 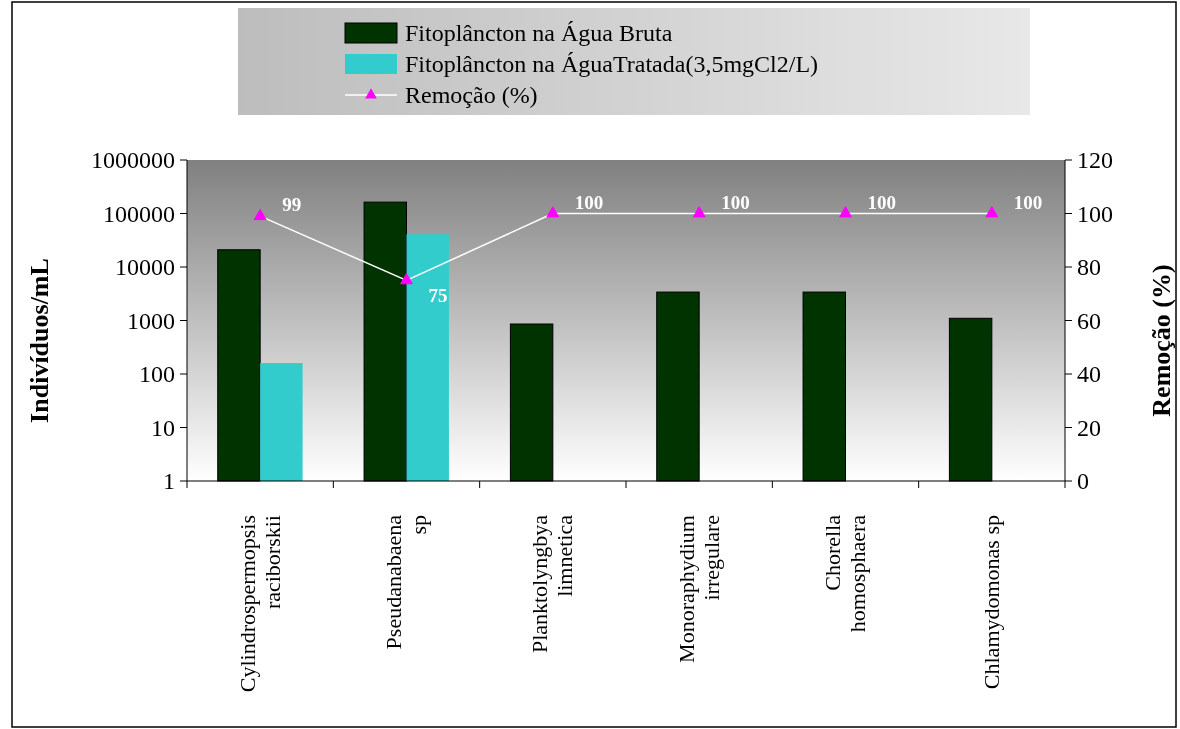 What do you see at coordinates (438, 296) in the screenshot?
I see `data-label: 75` at bounding box center [438, 296].